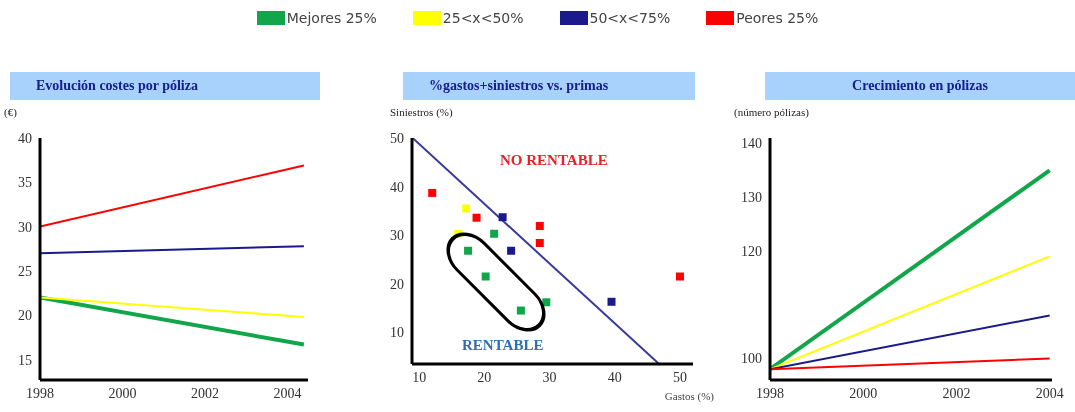 The height and width of the screenshot is (412, 1075). What do you see at coordinates (549, 86) in the screenshot?
I see `chart-title: %gastos+siniestros vs. primas` at bounding box center [549, 86].